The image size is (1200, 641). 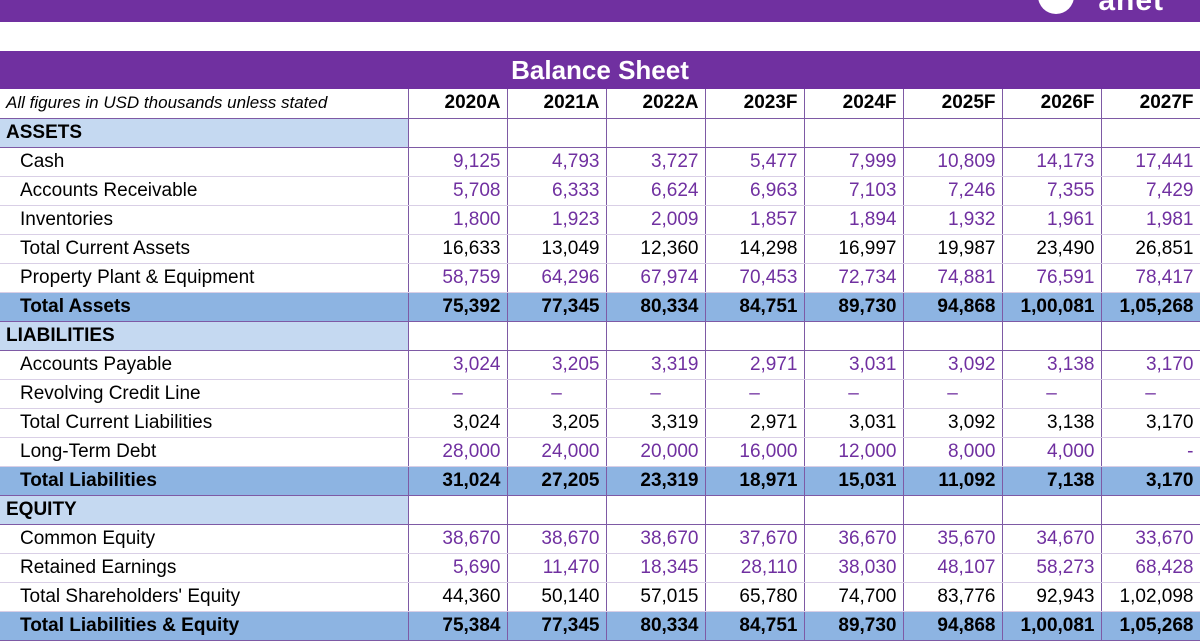 I want to click on value-cell: 12,360, so click(x=656, y=249).